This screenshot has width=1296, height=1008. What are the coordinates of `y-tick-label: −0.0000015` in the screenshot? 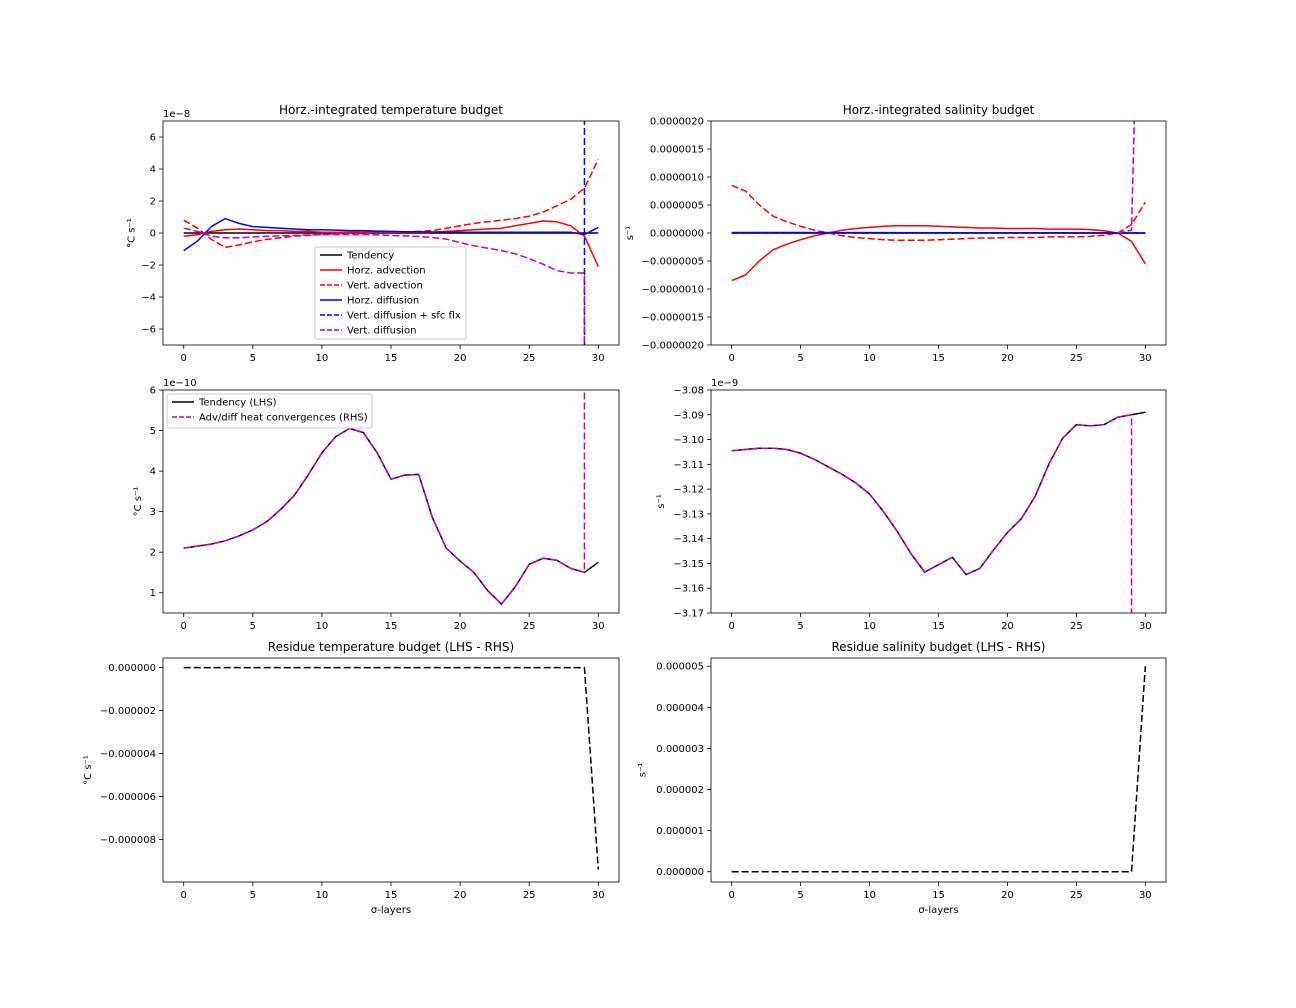 It's located at (673, 318).